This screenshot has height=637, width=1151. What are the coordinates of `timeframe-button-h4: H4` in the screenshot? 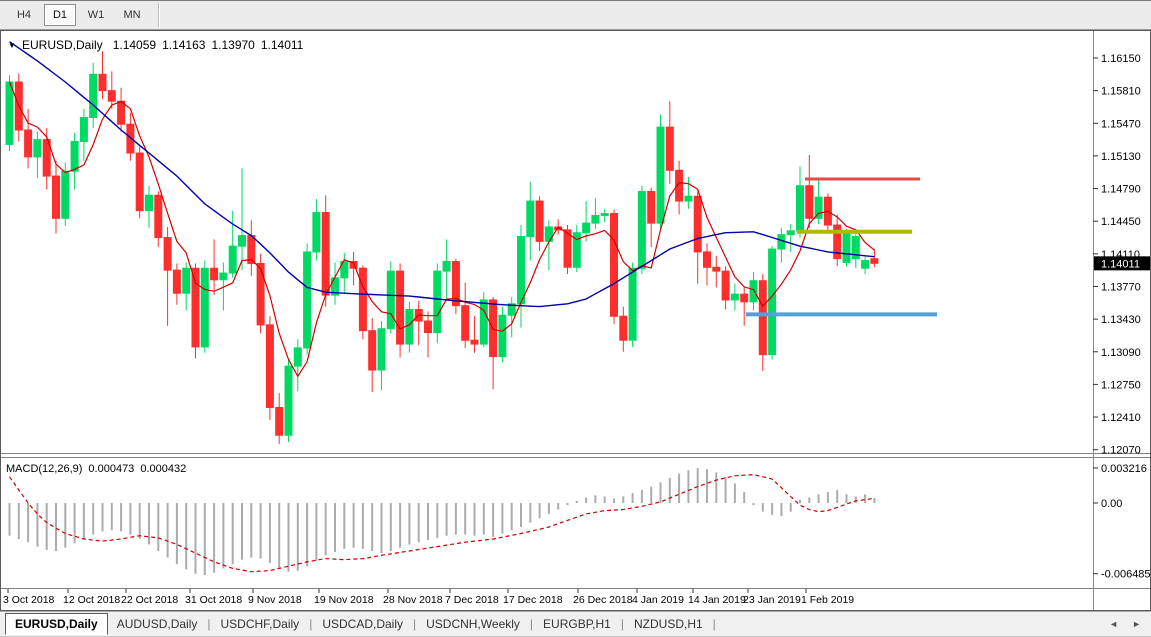 It's located at (24, 15).